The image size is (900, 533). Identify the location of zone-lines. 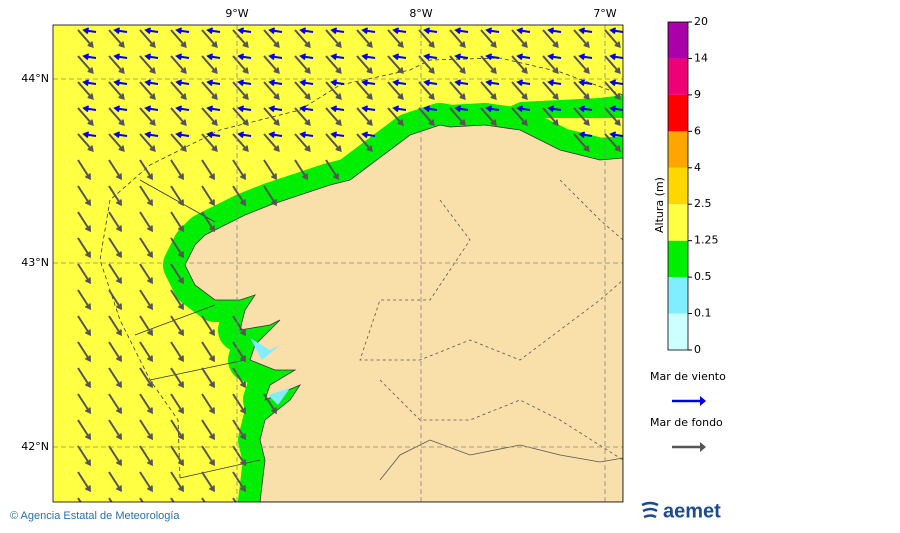
(197, 329).